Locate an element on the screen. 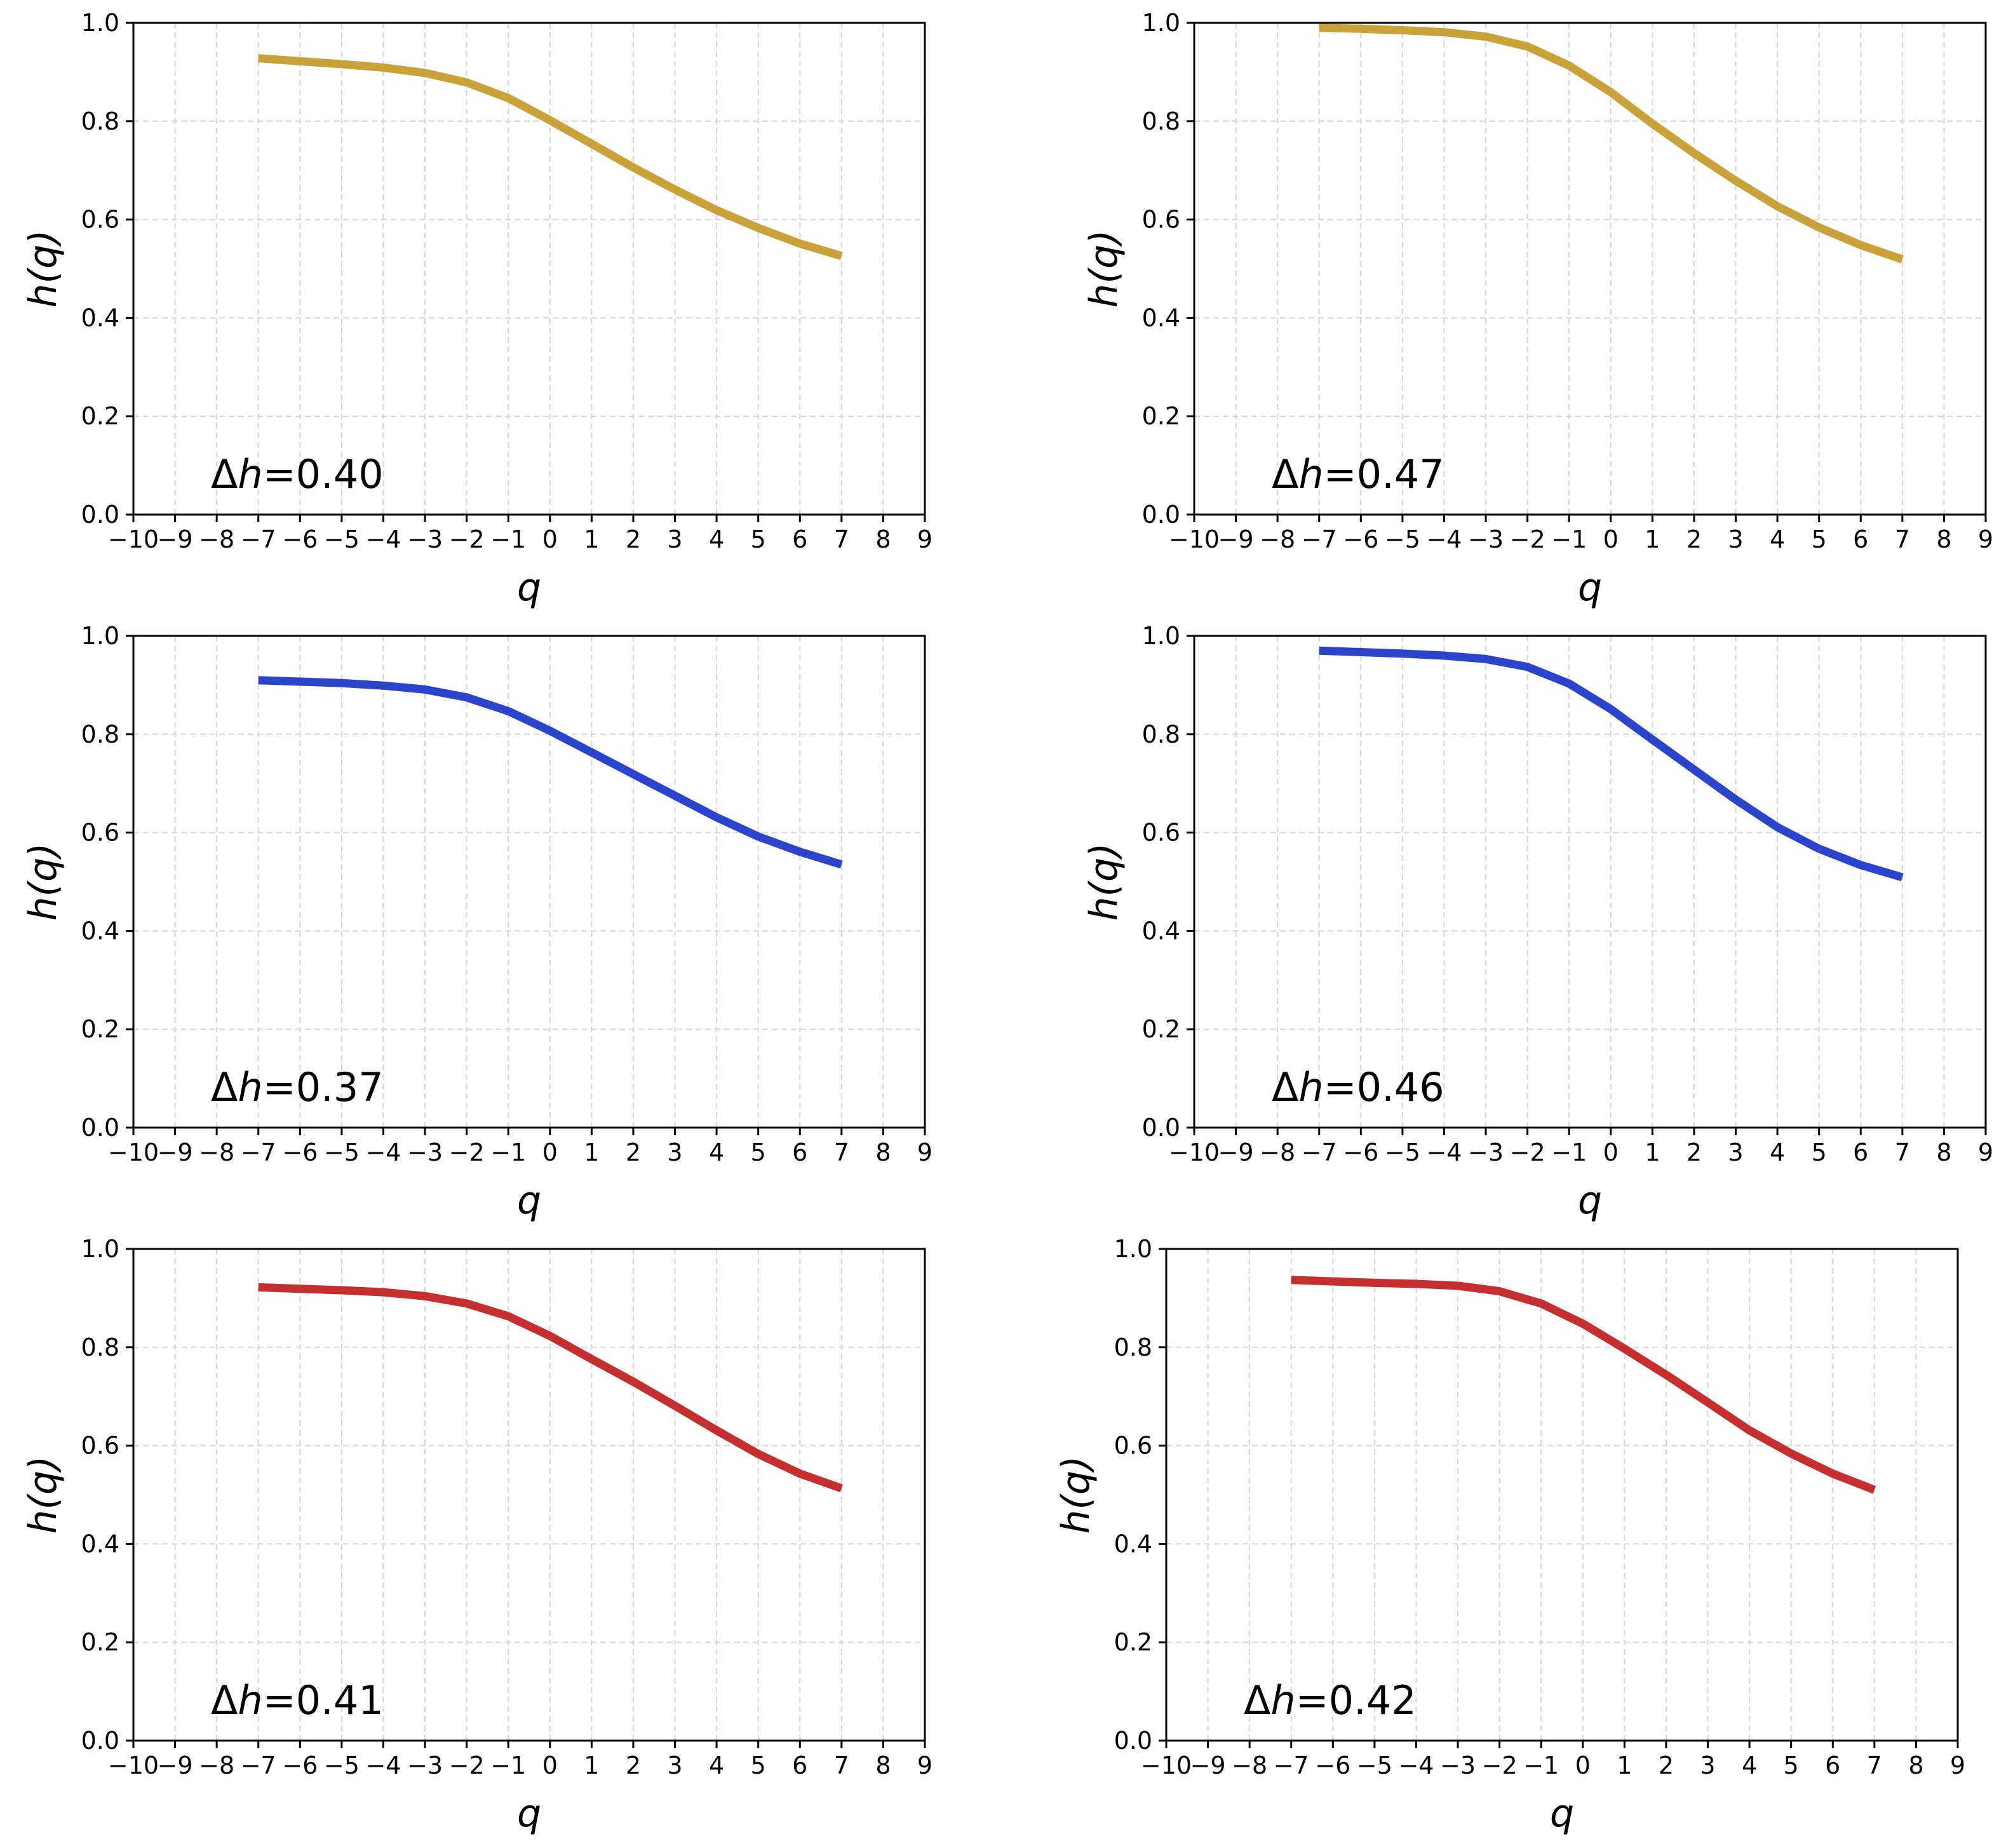 The height and width of the screenshot is (1848, 2006). chart-2-x-tick-label: 4 is located at coordinates (1777, 539).